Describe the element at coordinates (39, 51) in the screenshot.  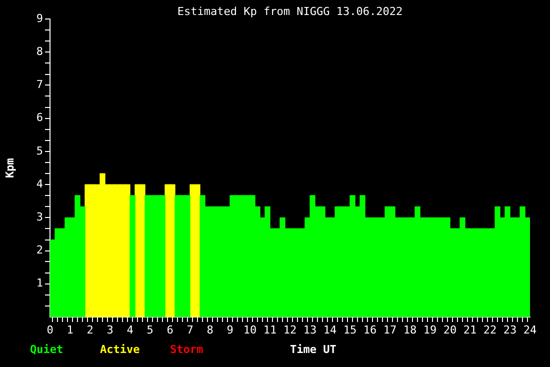
I see `y-tick-label: 8` at that location.